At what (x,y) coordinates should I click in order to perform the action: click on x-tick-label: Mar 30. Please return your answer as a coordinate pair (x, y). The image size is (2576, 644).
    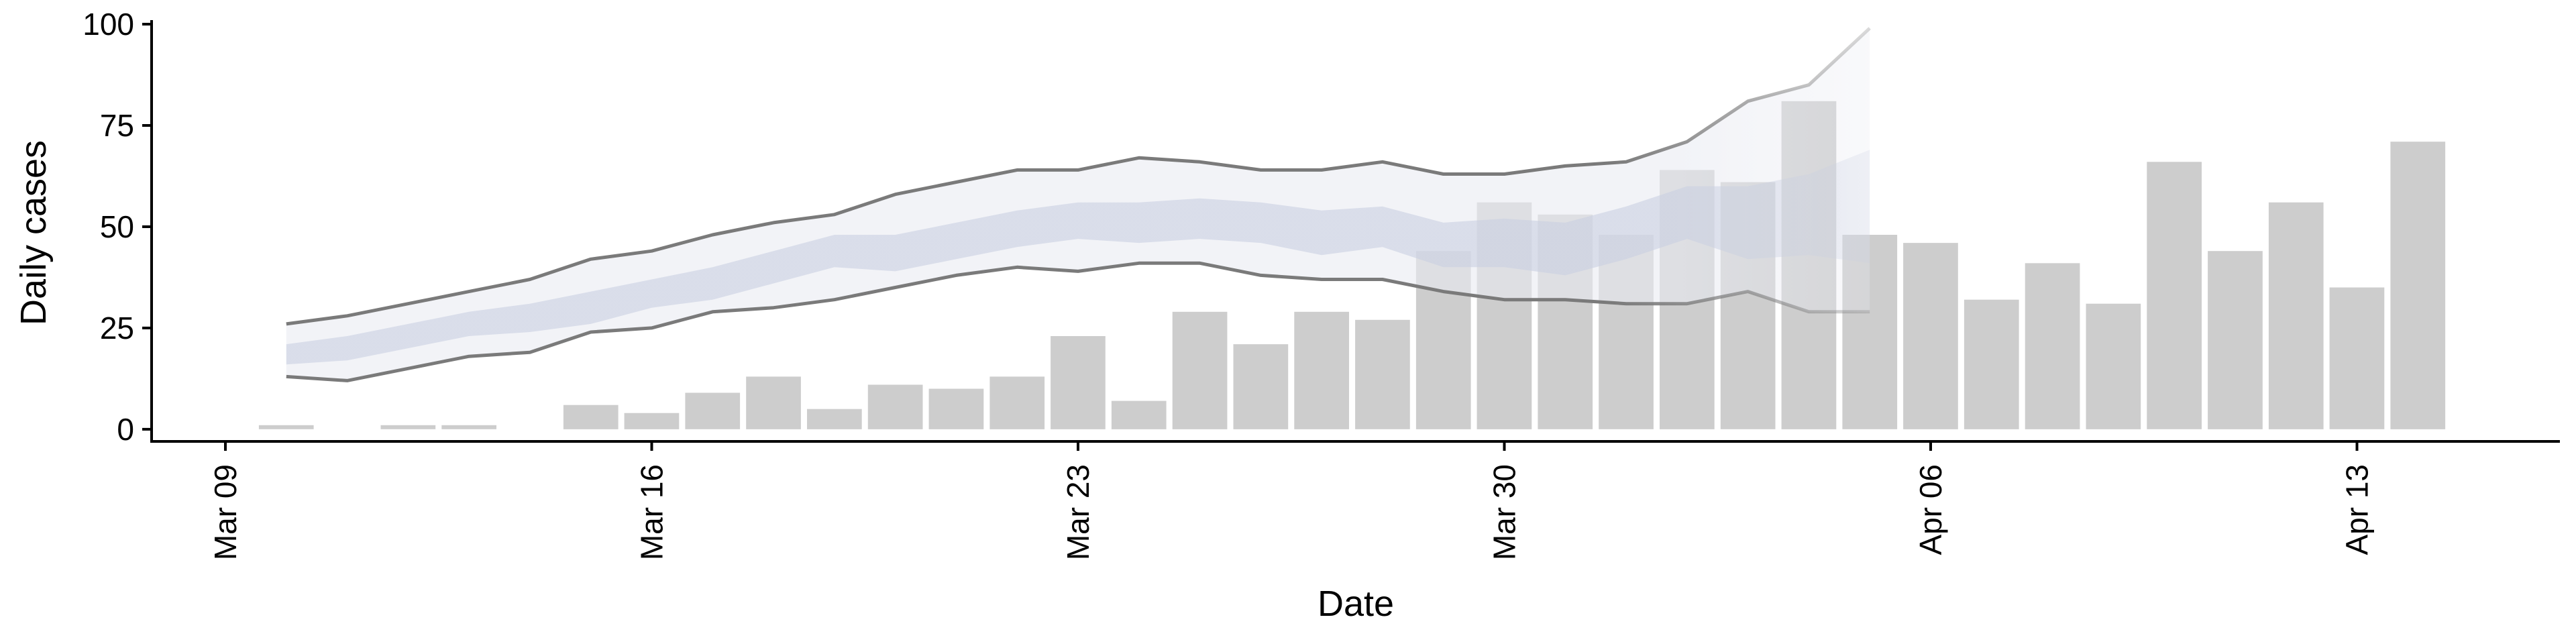
    Looking at the image, I should click on (1504, 512).